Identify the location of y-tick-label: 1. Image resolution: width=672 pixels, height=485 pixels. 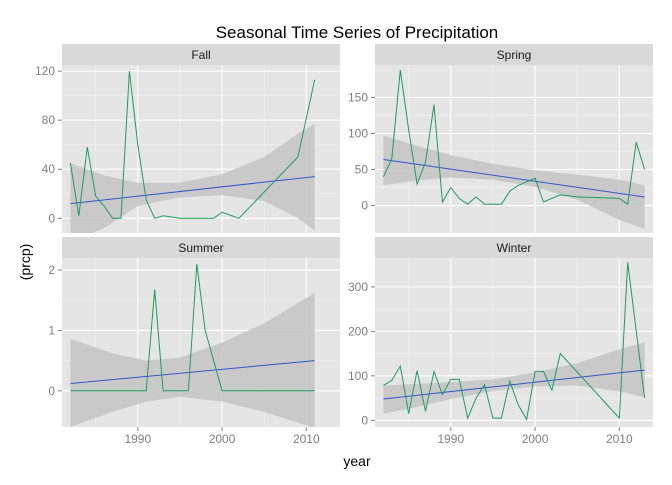
(51, 330).